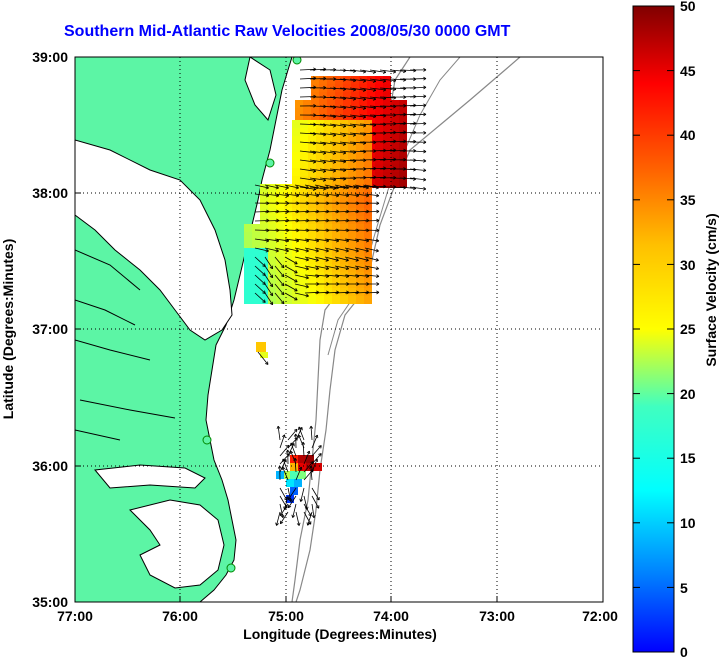 The height and width of the screenshot is (659, 724). I want to click on colorbar-tick-label: 25, so click(688, 329).